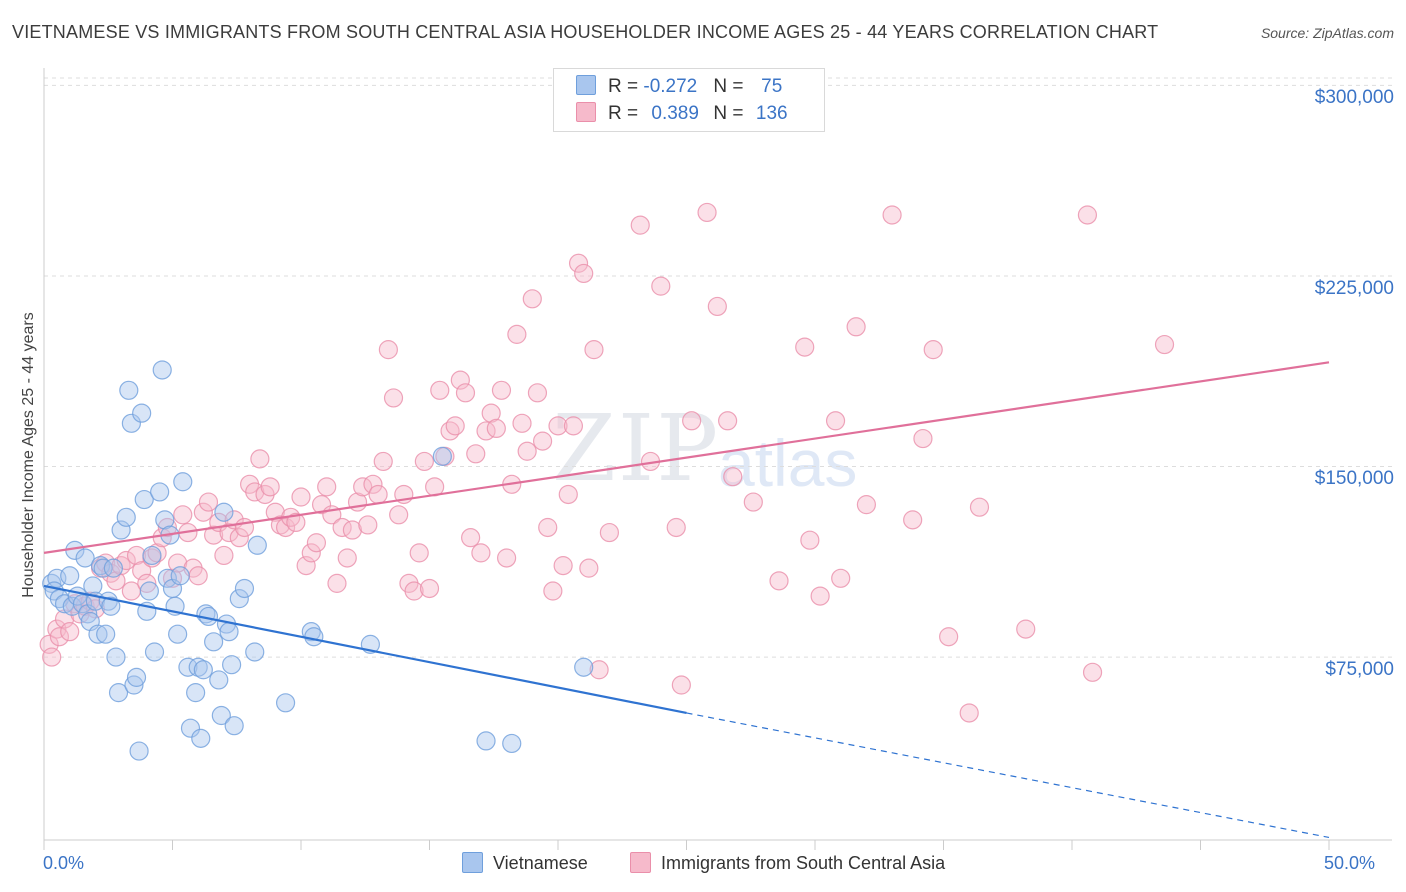 This screenshot has width=1406, height=892. Describe the element at coordinates (771, 113) in the screenshot. I see `legend-n-value: 136` at that location.